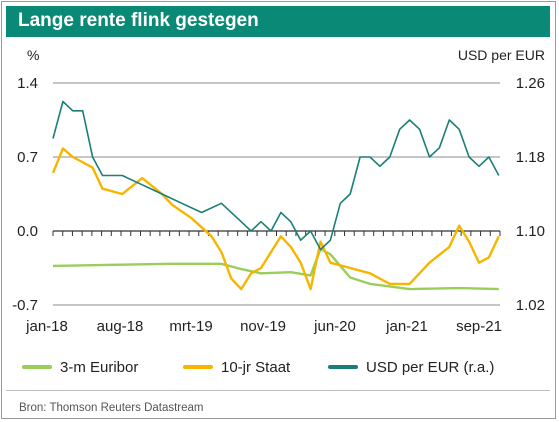  What do you see at coordinates (275, 269) in the screenshot?
I see `series-line` at bounding box center [275, 269].